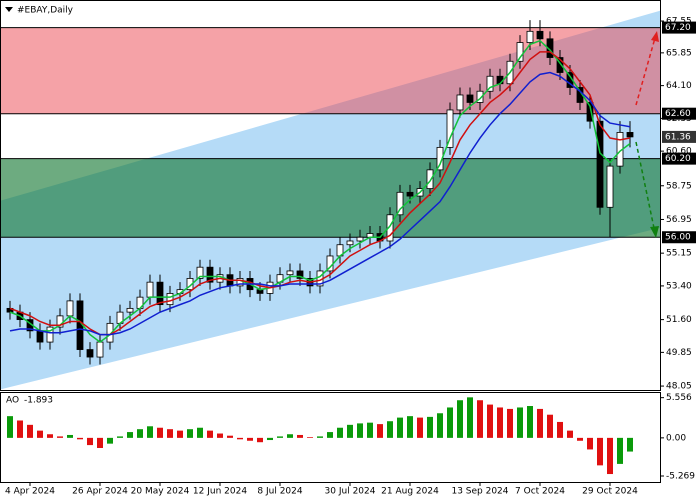 Image resolution: width=700 pixels, height=500 pixels. What do you see at coordinates (279, 492) in the screenshot?
I see `x-tick-label: 8 Jul 2024` at bounding box center [279, 492].